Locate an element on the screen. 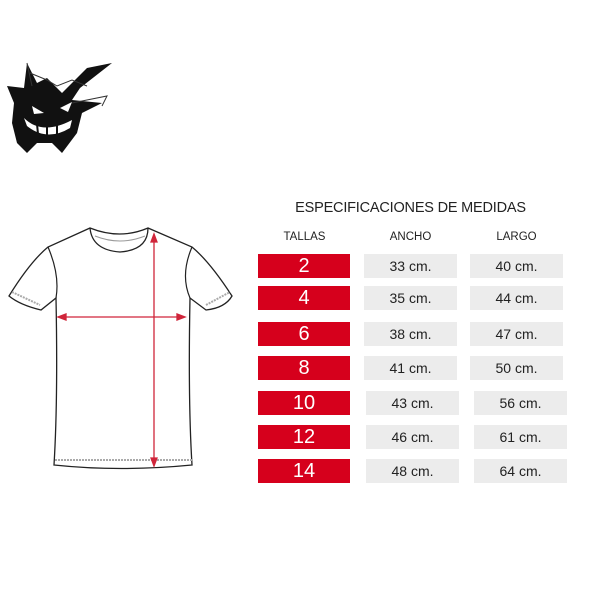 The height and width of the screenshot is (610, 610). largo-cell: 47 cm. is located at coordinates (516, 334).